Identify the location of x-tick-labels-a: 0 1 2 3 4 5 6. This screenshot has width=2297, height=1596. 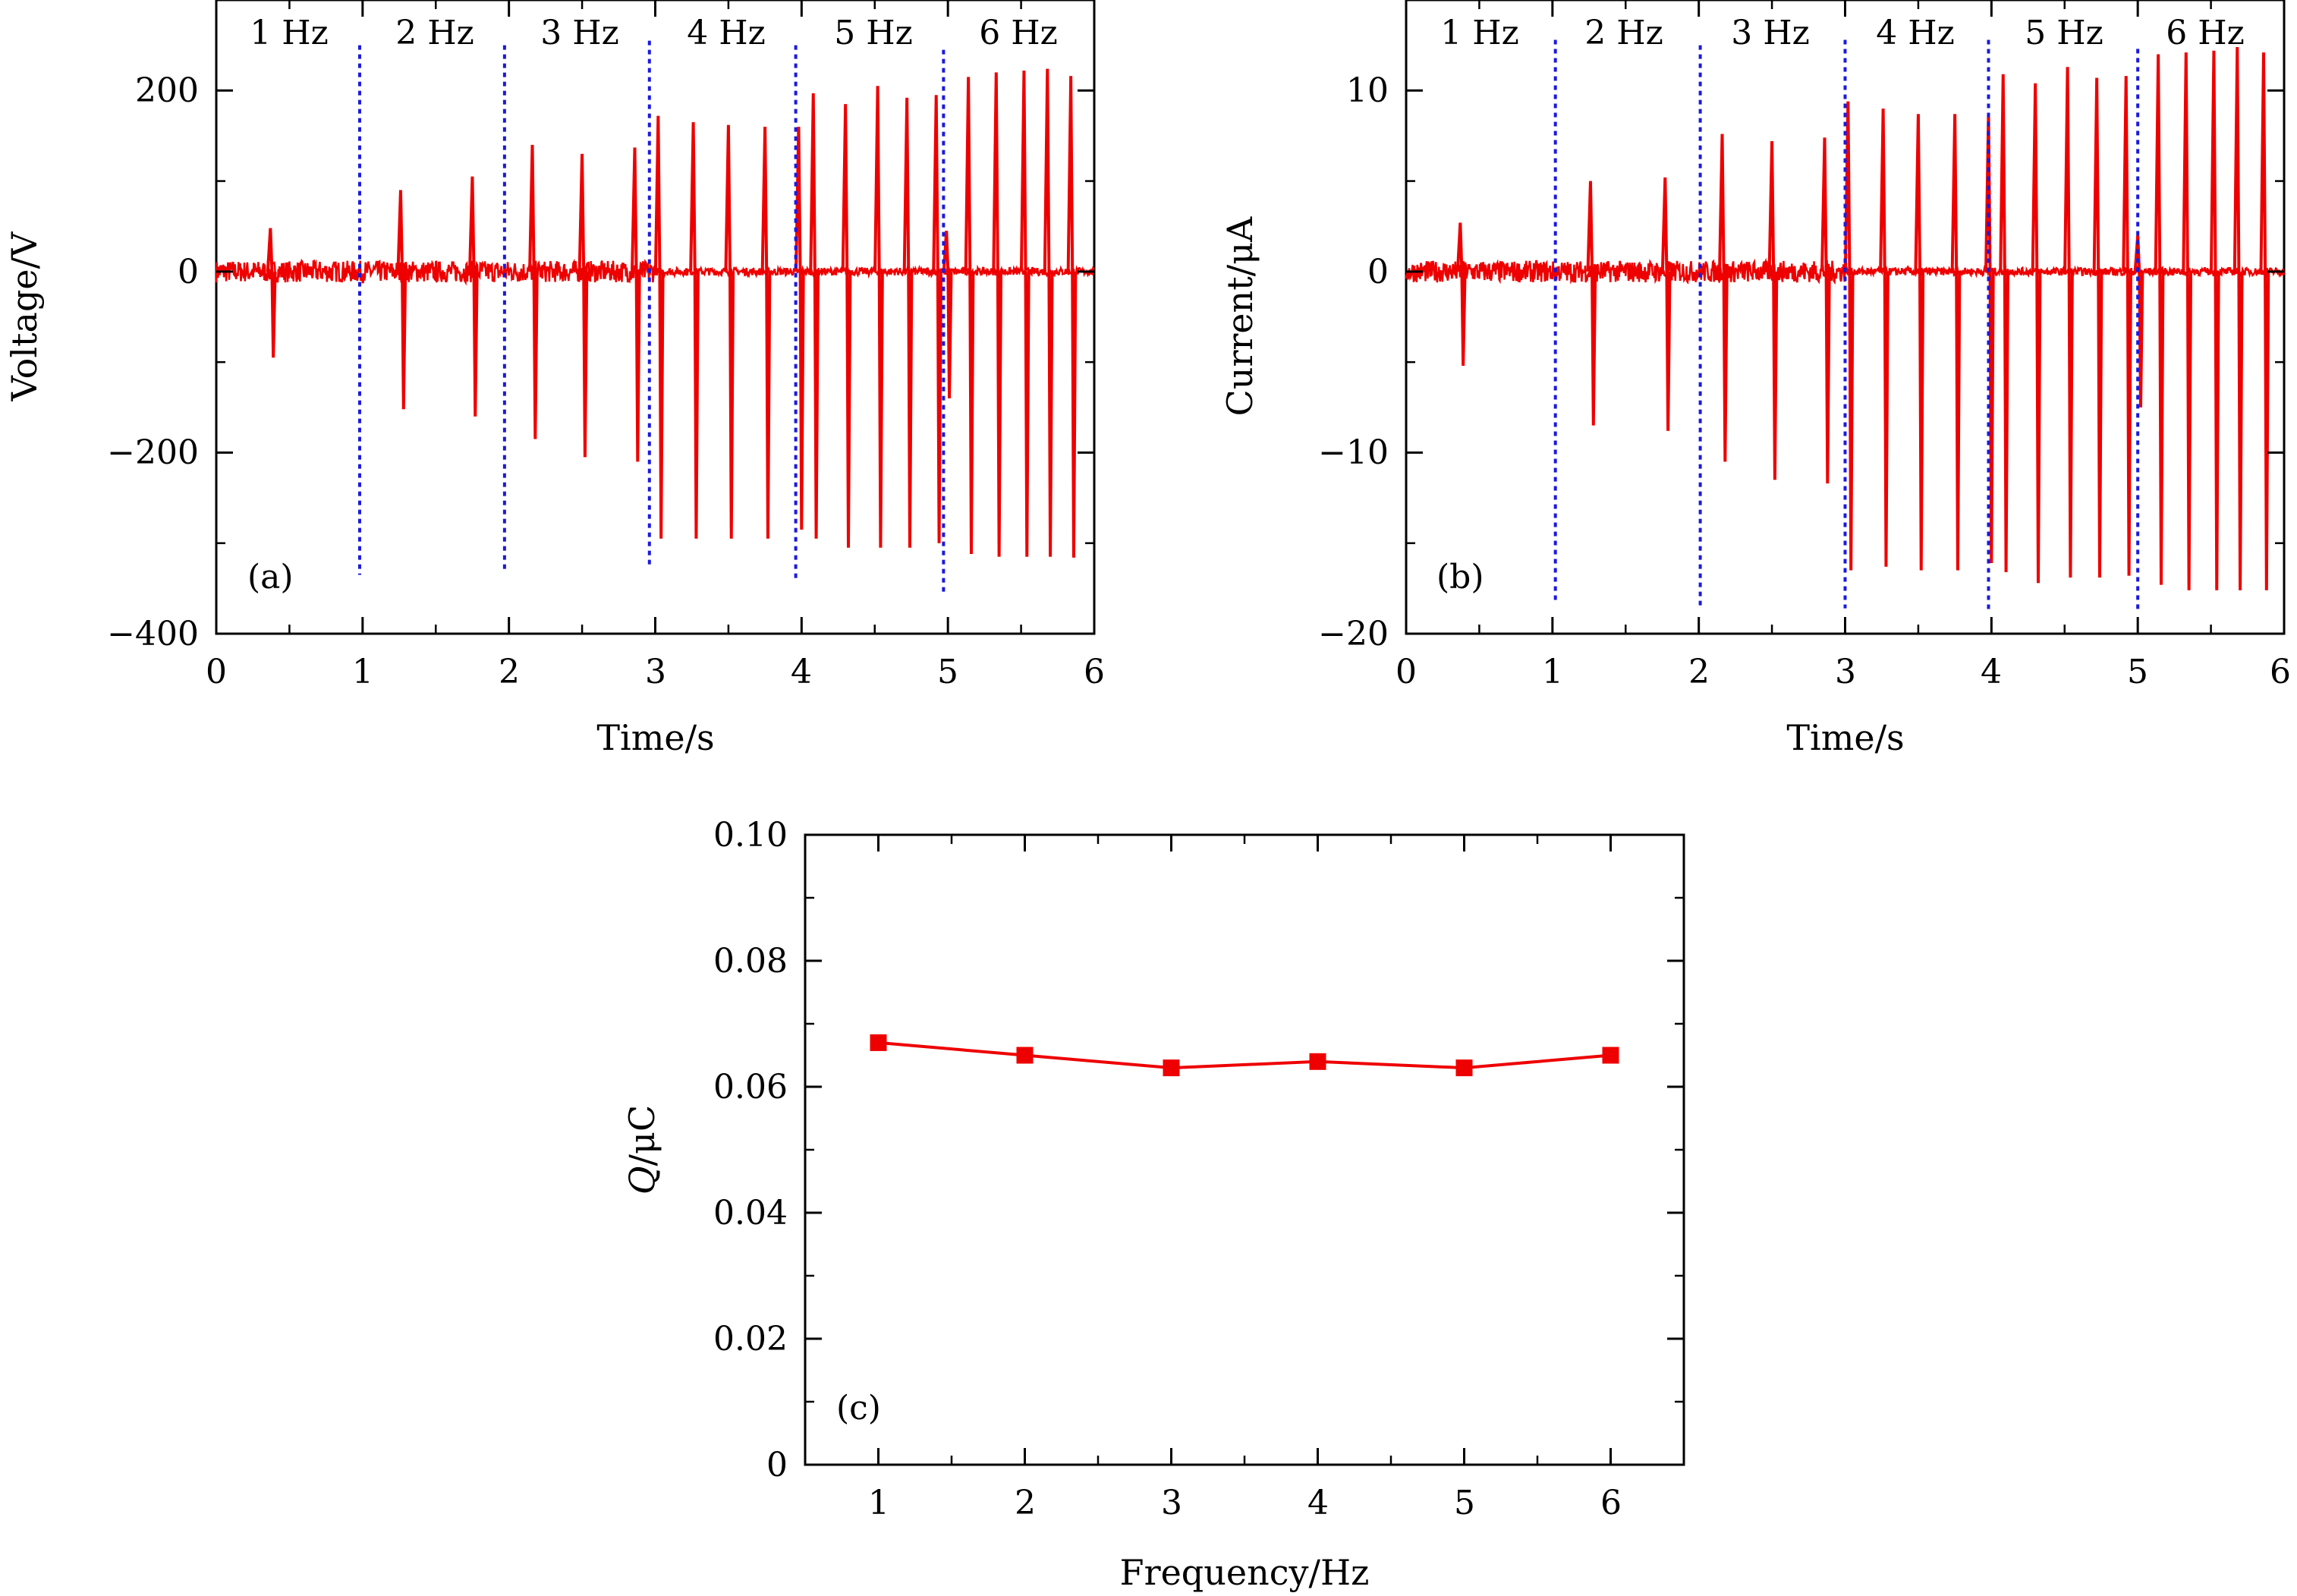
(655, 672).